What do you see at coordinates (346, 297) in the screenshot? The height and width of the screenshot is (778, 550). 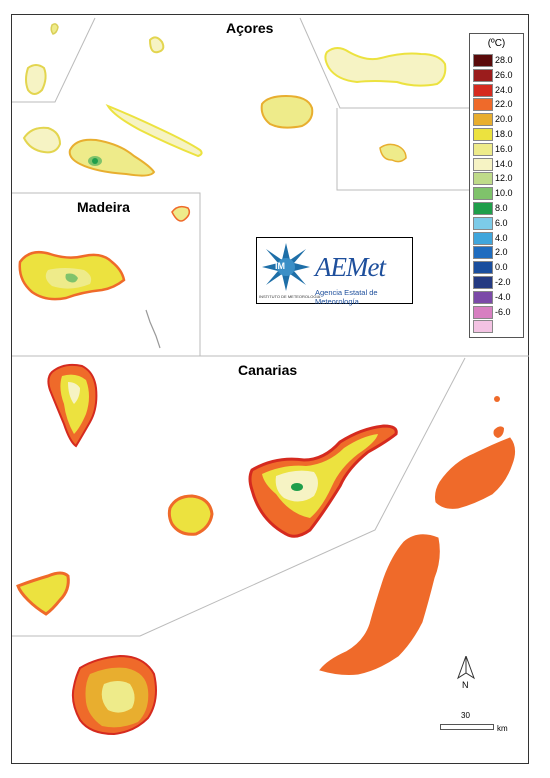 I see `aemet-logo-subtitle: Agencia Estatal de Meteorología` at bounding box center [346, 297].